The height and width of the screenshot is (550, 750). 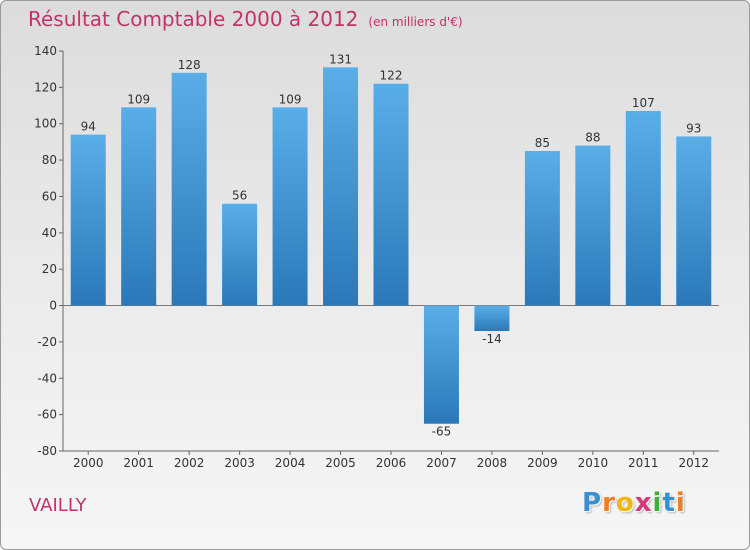 What do you see at coordinates (49, 160) in the screenshot?
I see `y-tick-label: 80` at bounding box center [49, 160].